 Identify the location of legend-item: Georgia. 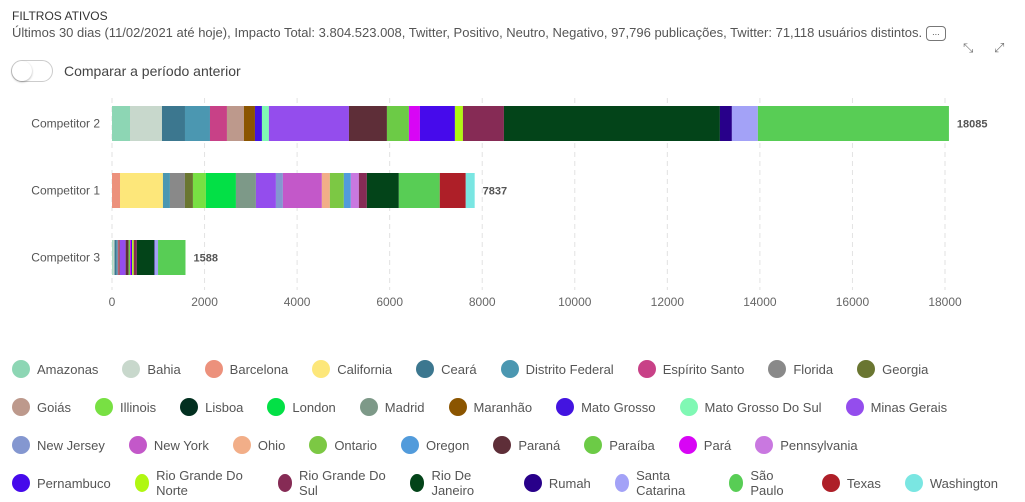
(892, 369).